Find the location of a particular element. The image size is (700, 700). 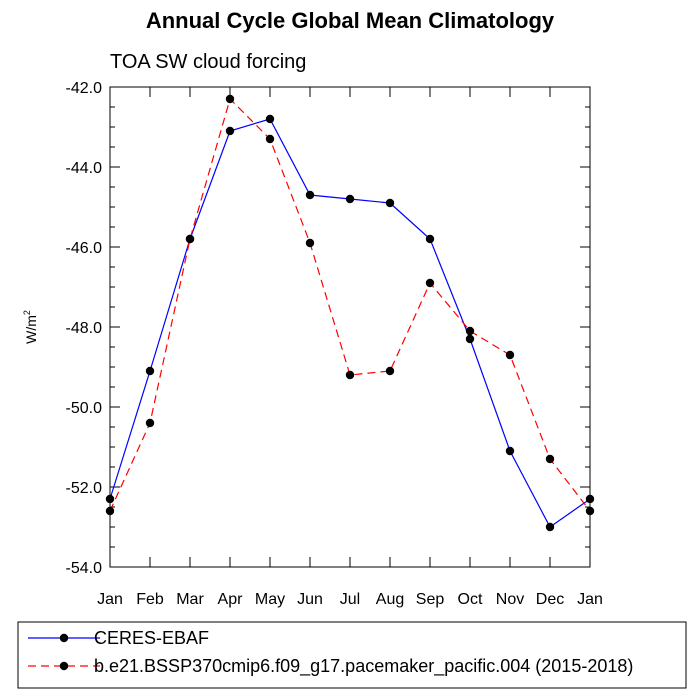

y-axis-label-group: W/m2 is located at coordinates (30, 327).